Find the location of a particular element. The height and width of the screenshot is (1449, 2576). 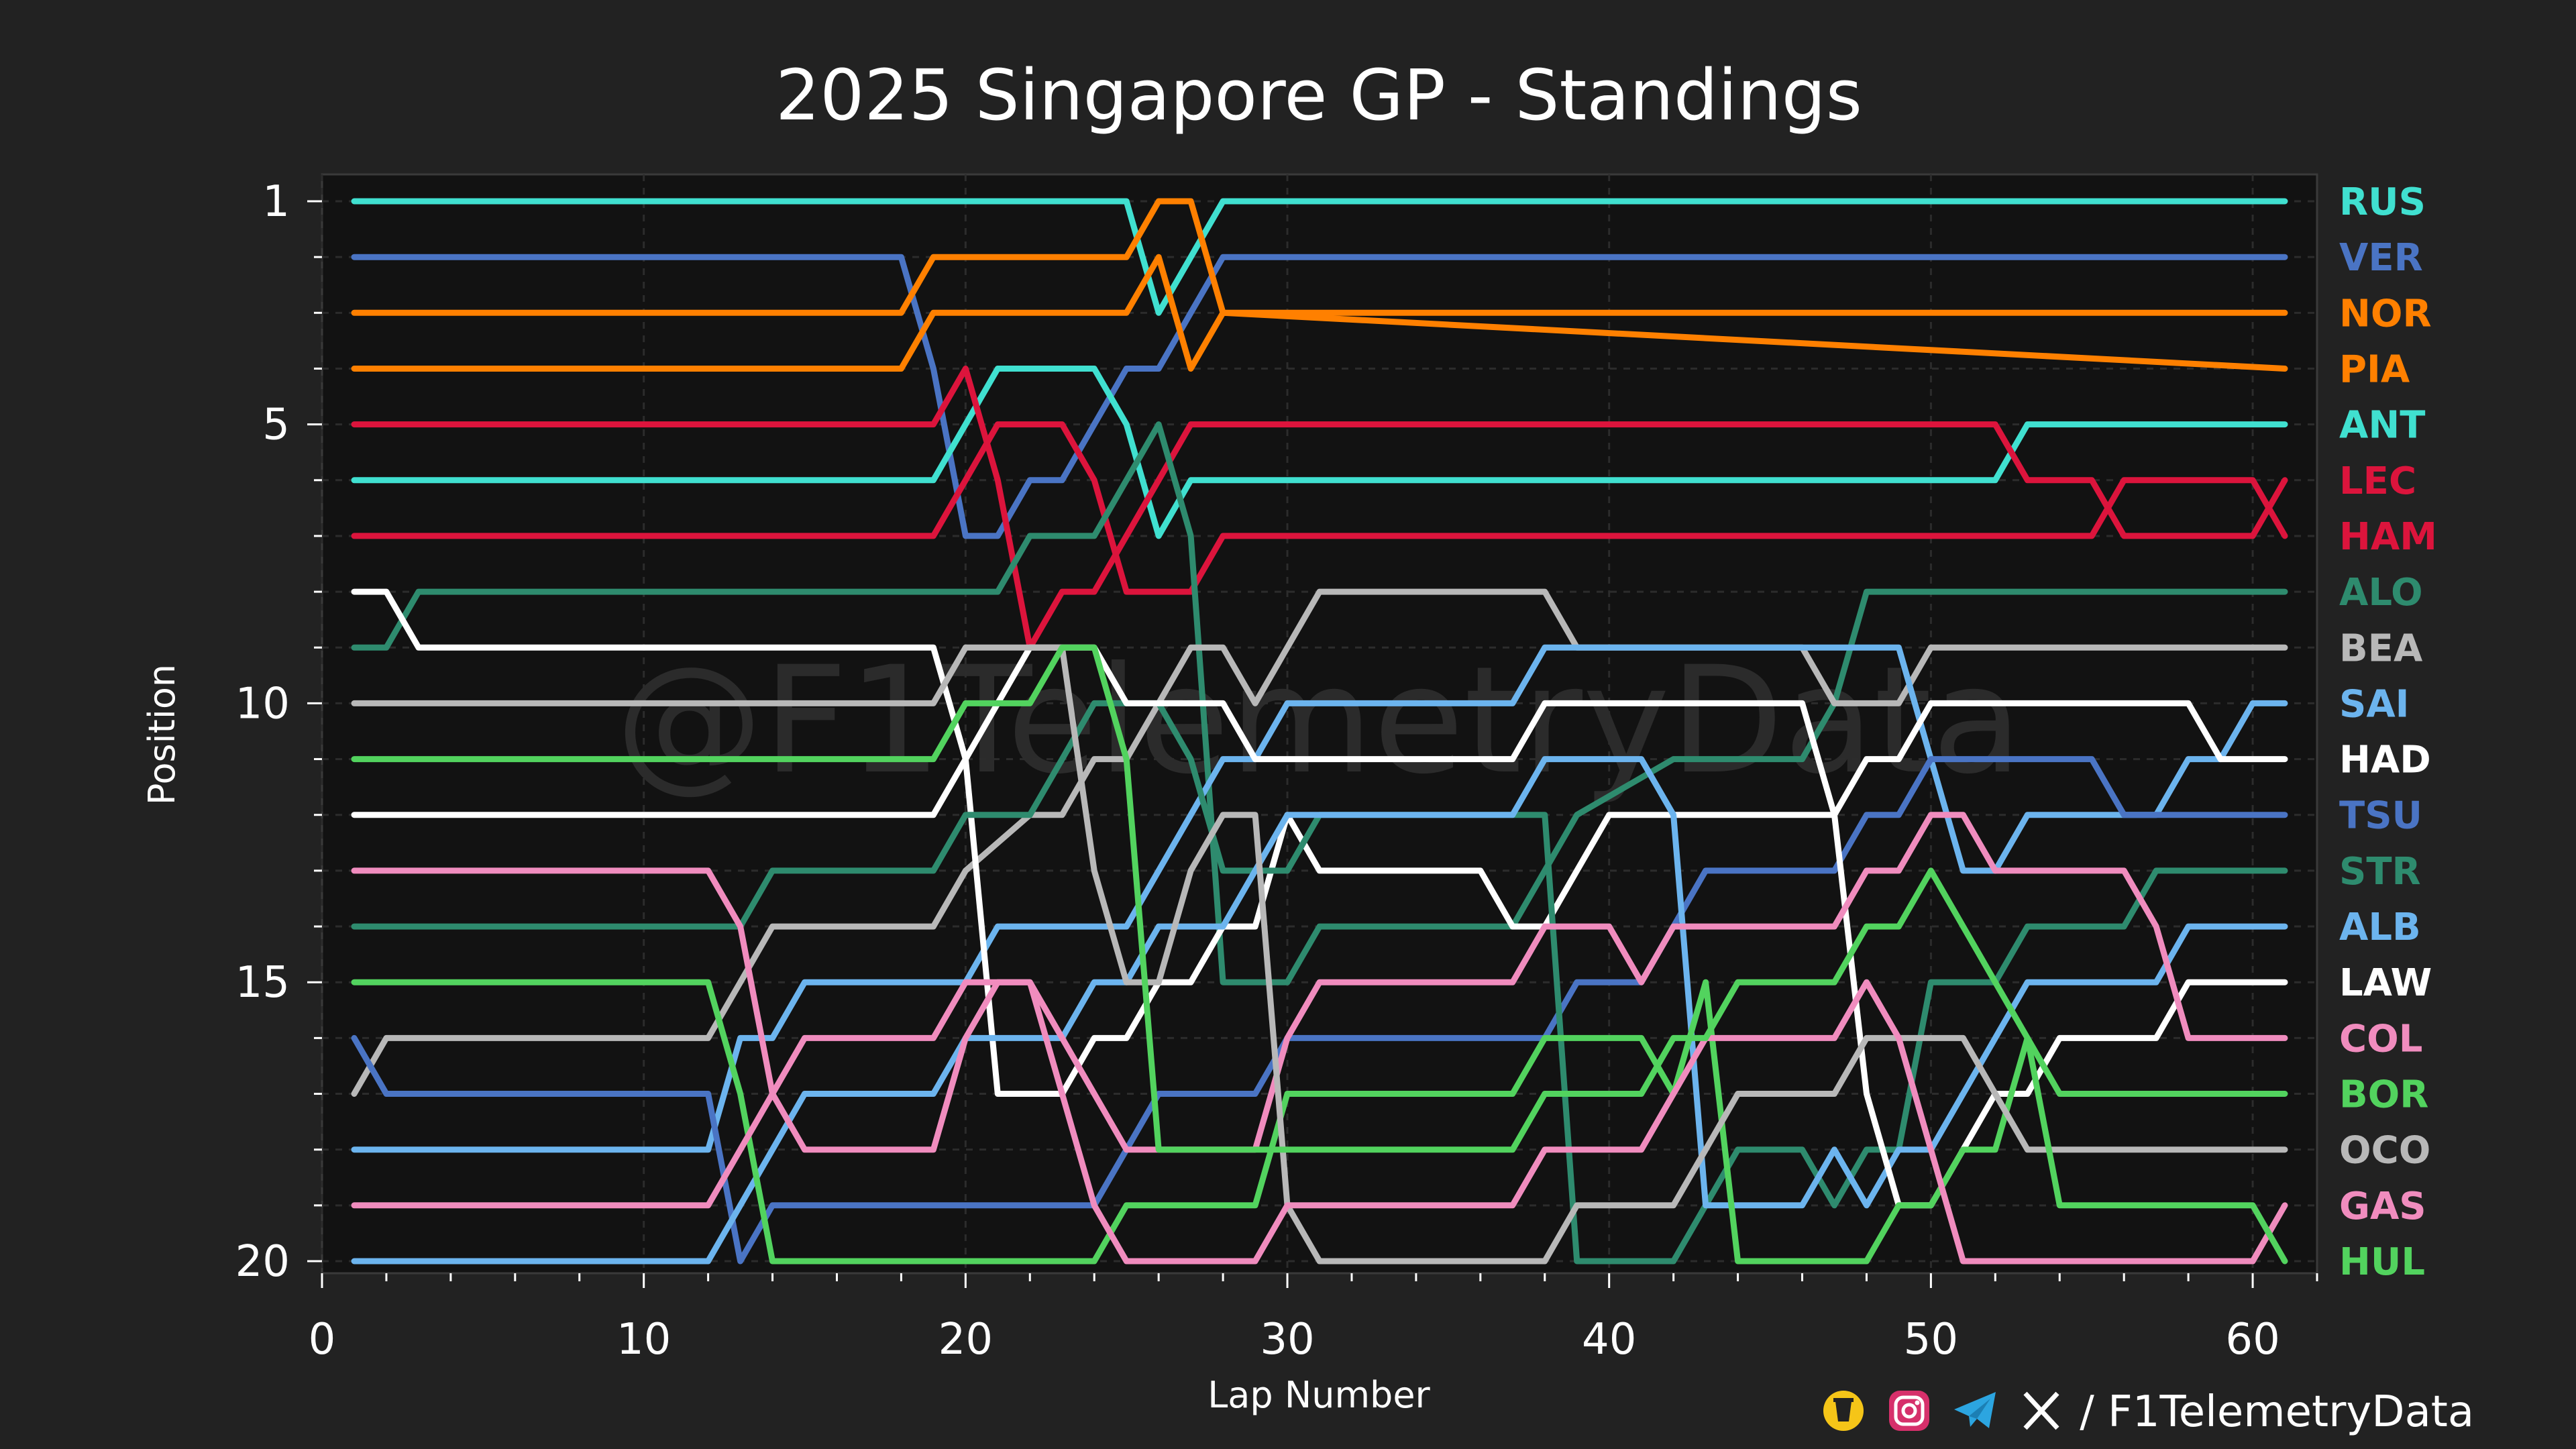

x-tick-label: 40 is located at coordinates (1609, 1339).